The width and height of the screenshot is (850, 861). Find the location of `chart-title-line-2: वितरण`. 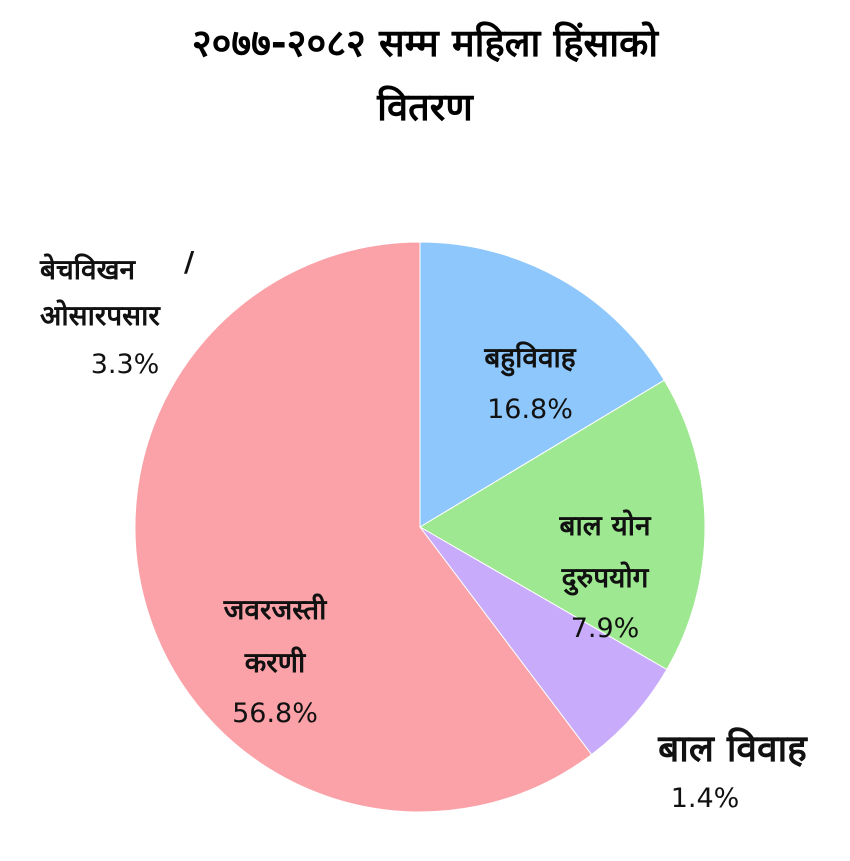

chart-title-line-2: वितरण is located at coordinates (425, 107).